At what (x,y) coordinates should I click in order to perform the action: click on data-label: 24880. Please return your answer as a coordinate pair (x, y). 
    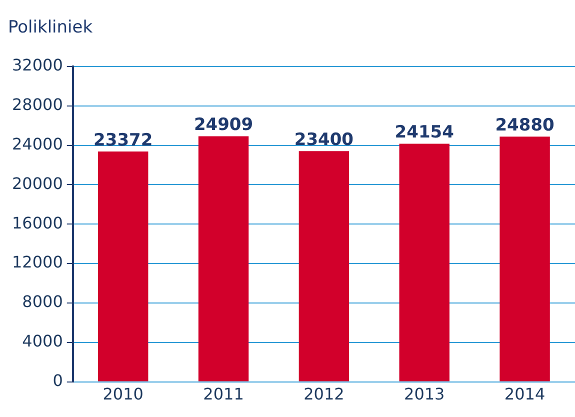
    Looking at the image, I should click on (525, 126).